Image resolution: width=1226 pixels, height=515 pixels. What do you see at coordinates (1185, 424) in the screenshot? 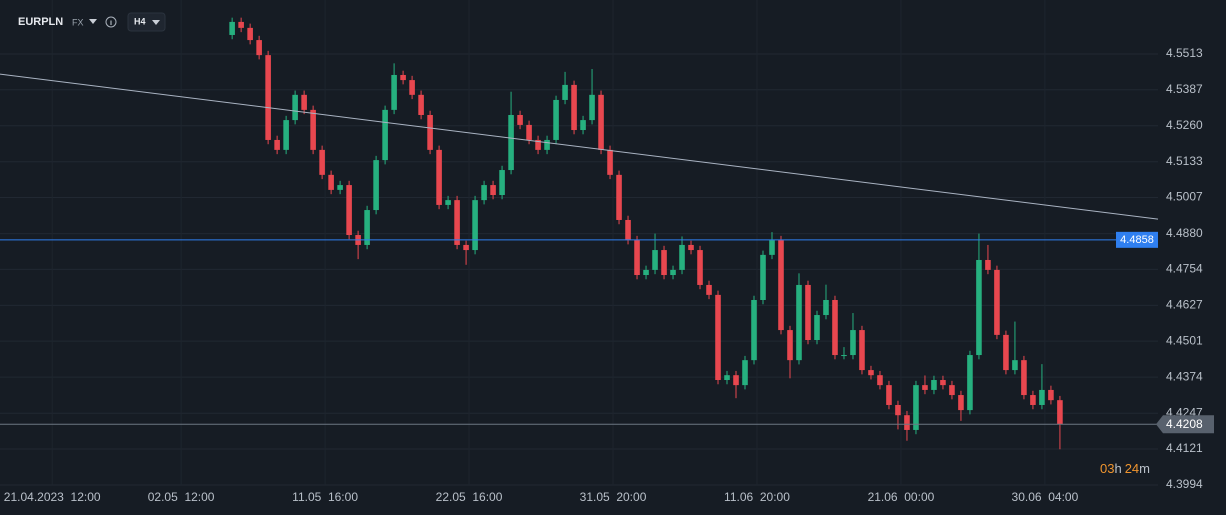
I see `last-price-tag` at bounding box center [1185, 424].